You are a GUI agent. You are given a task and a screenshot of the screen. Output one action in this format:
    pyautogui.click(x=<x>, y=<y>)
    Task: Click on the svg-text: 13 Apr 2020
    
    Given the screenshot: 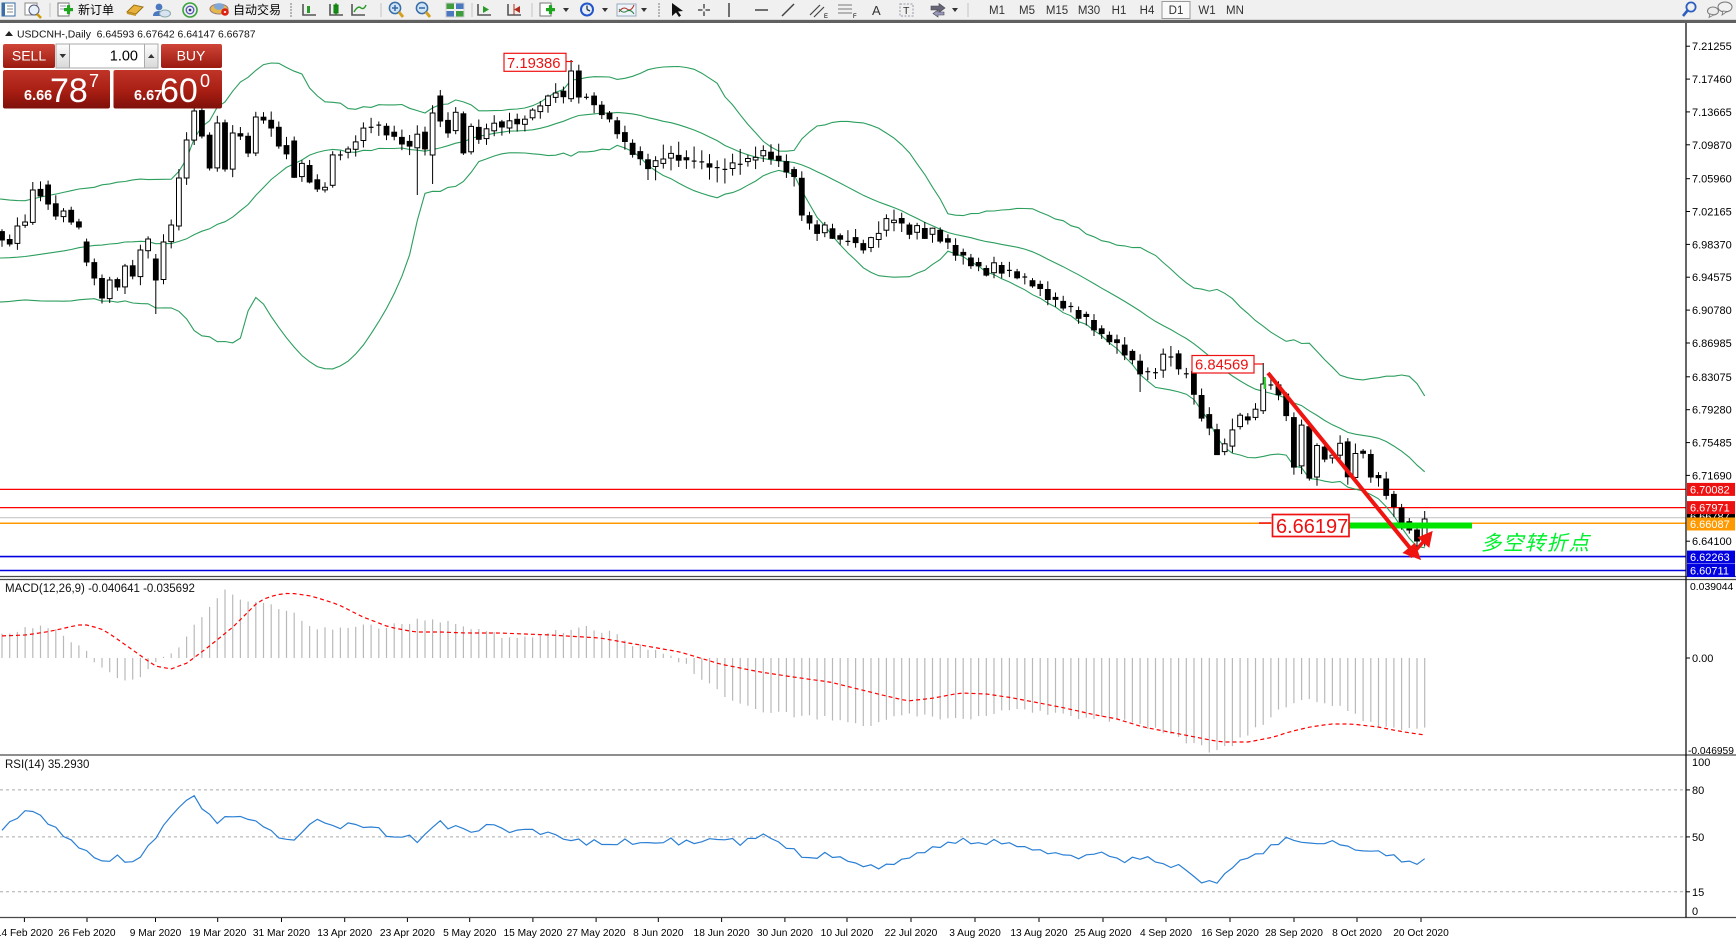 What is the action you would take?
    pyautogui.click(x=344, y=933)
    